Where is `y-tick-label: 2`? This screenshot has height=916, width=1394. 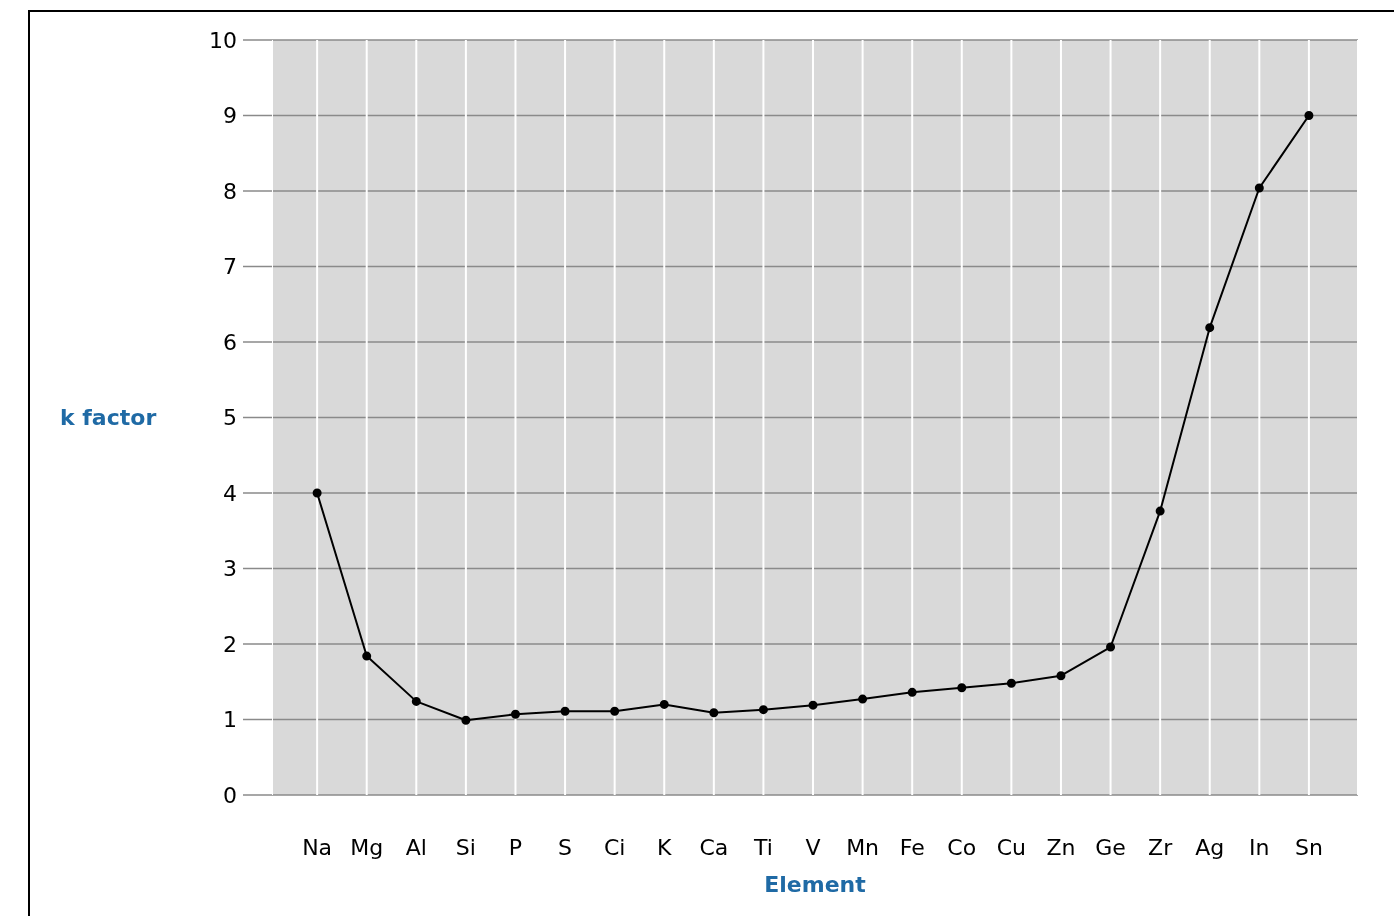 y-tick-label: 2 is located at coordinates (230, 644).